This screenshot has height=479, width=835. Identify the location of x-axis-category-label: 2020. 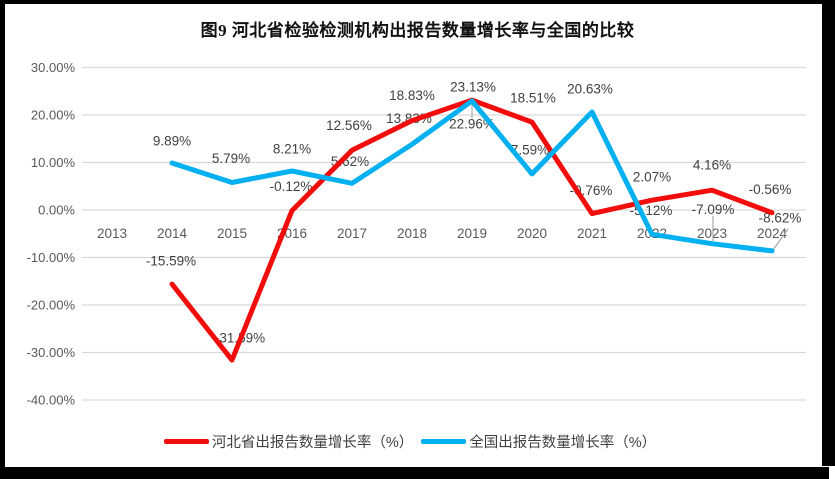
(532, 233).